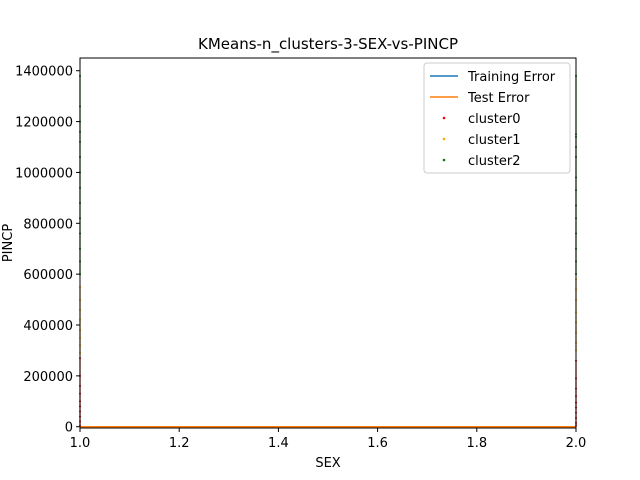 This screenshot has height=480, width=640. What do you see at coordinates (494, 119) in the screenshot?
I see `legend-label-cluster0: cluster0` at bounding box center [494, 119].